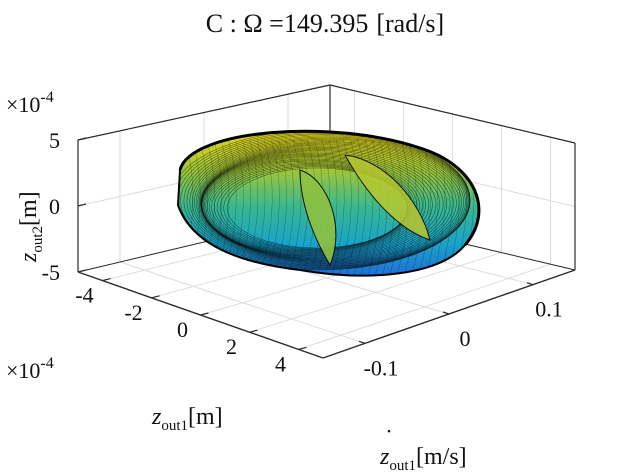 The image size is (631, 474). What do you see at coordinates (51, 272) in the screenshot?
I see `z-tick-label: -5` at bounding box center [51, 272].